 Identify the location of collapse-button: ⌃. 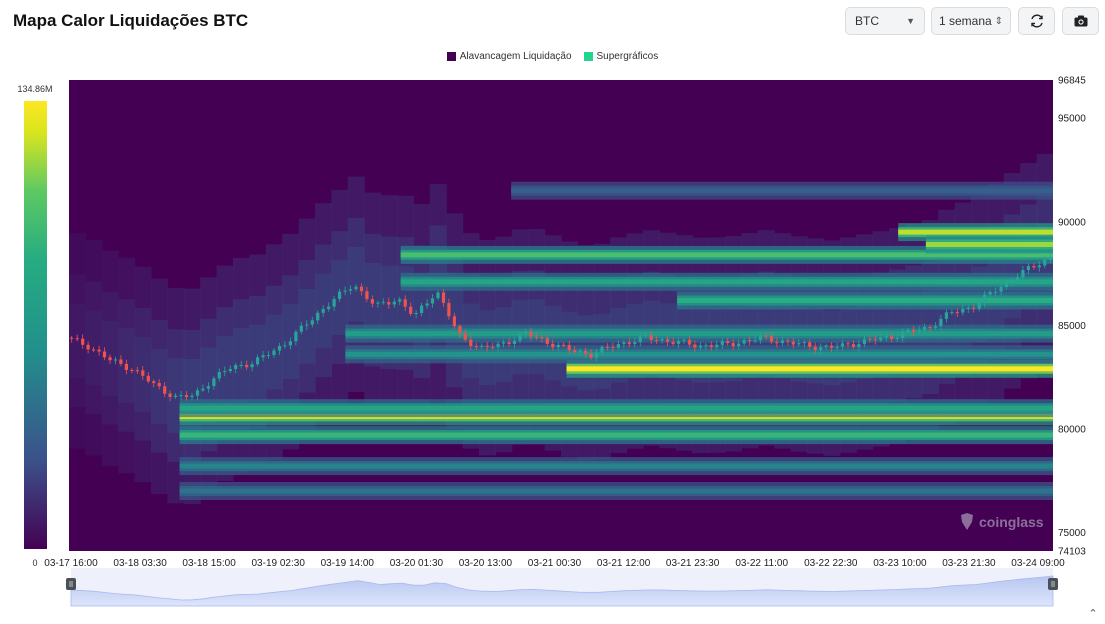
(1093, 613).